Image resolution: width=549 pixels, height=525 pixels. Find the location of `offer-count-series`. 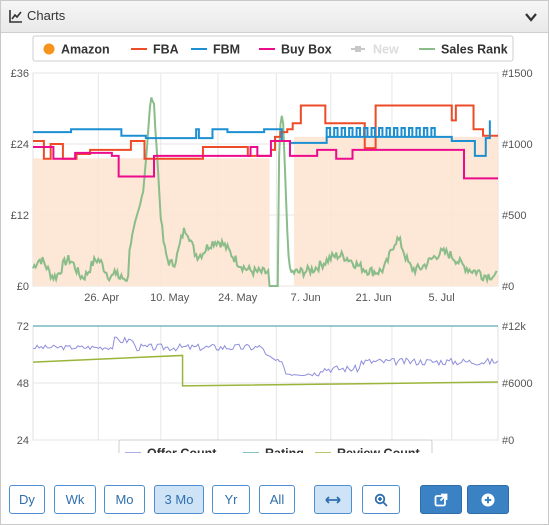

offer-count-series is located at coordinates (265, 356).